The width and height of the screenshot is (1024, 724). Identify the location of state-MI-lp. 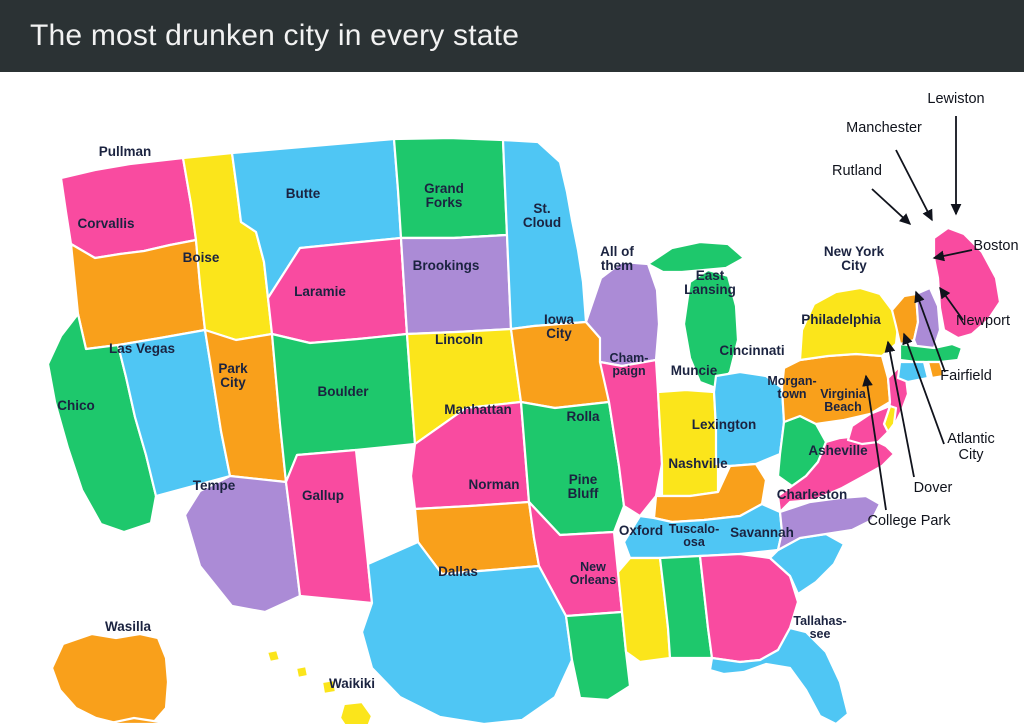
(711, 329).